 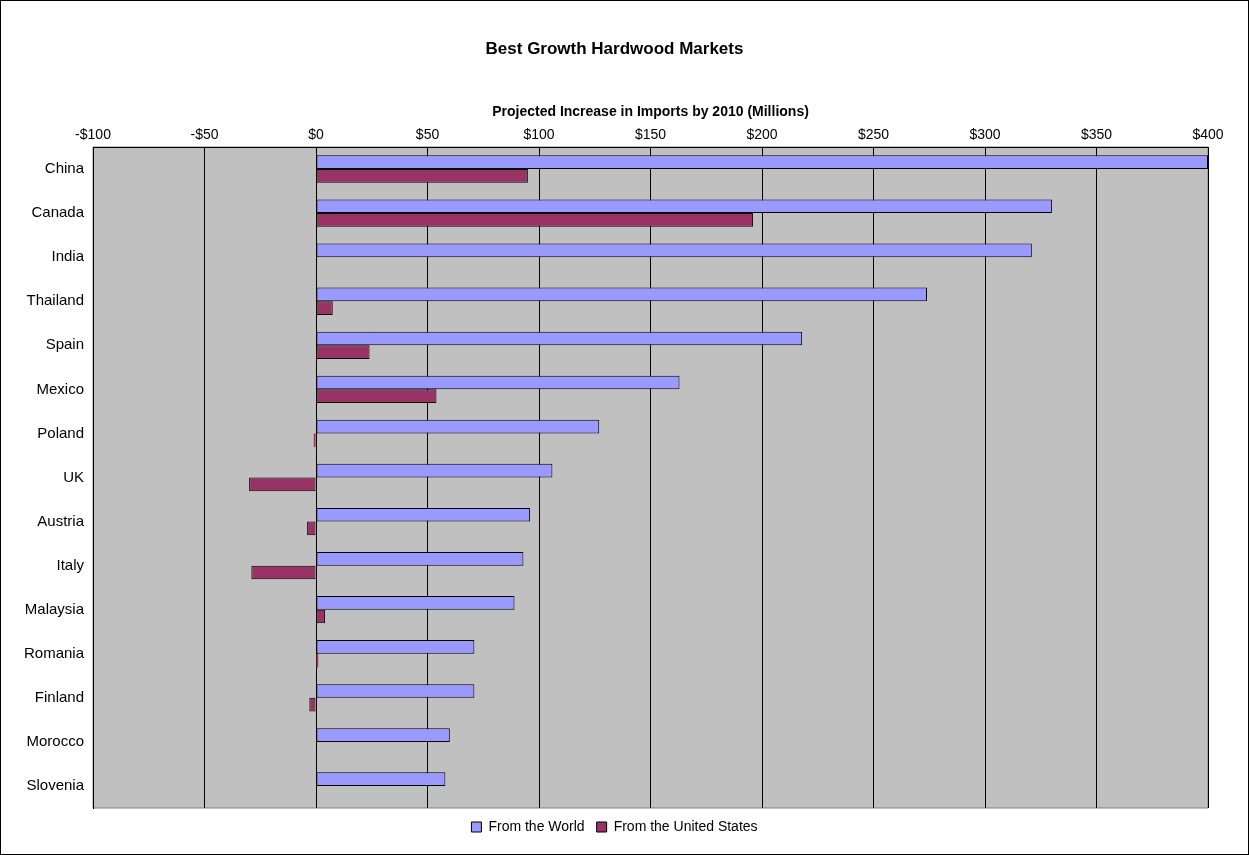 I want to click on x-tick-label: $100, so click(x=539, y=134).